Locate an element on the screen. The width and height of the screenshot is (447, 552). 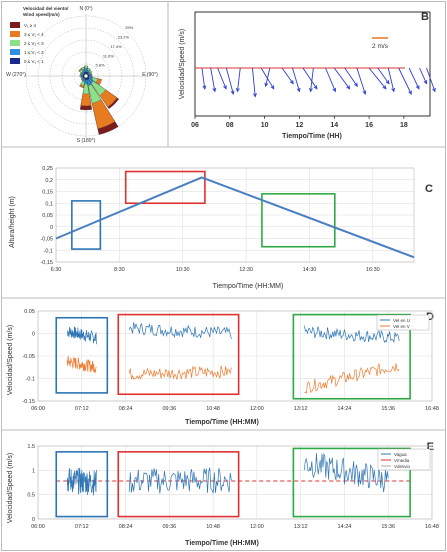
panel-letter-c: C is located at coordinates (429, 189).